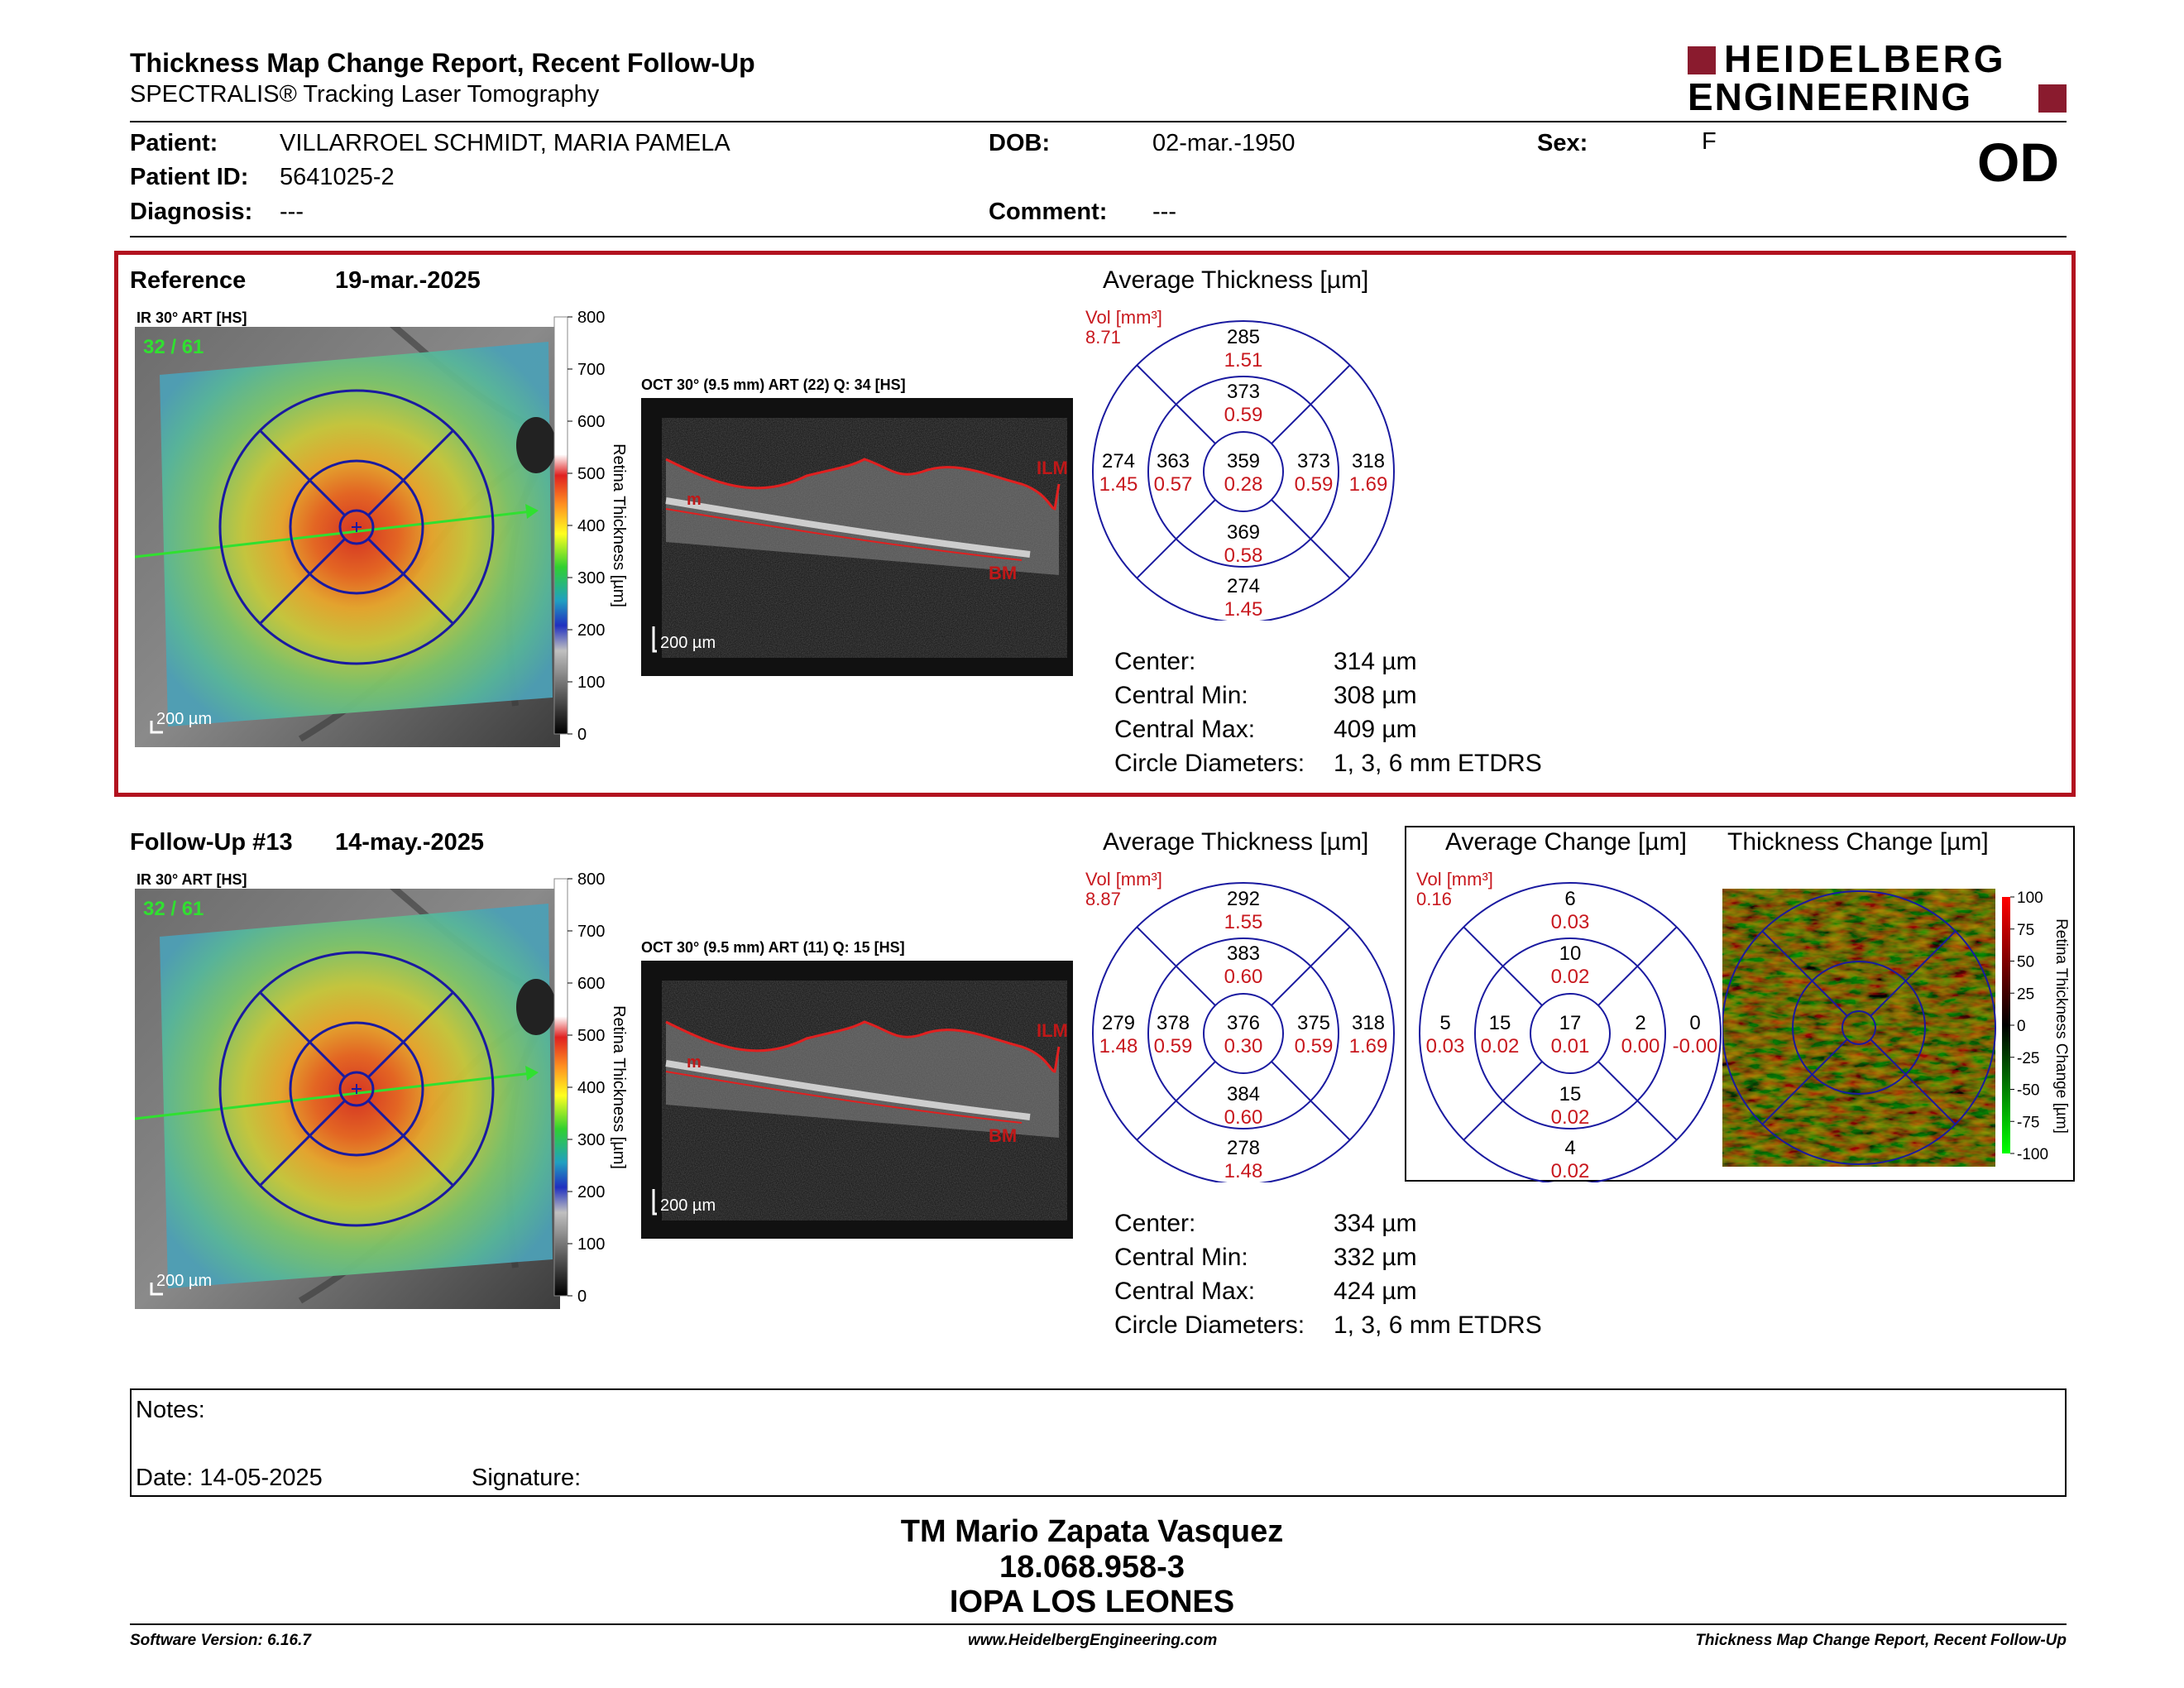  What do you see at coordinates (347, 318) in the screenshot?
I see `label-strip` at bounding box center [347, 318].